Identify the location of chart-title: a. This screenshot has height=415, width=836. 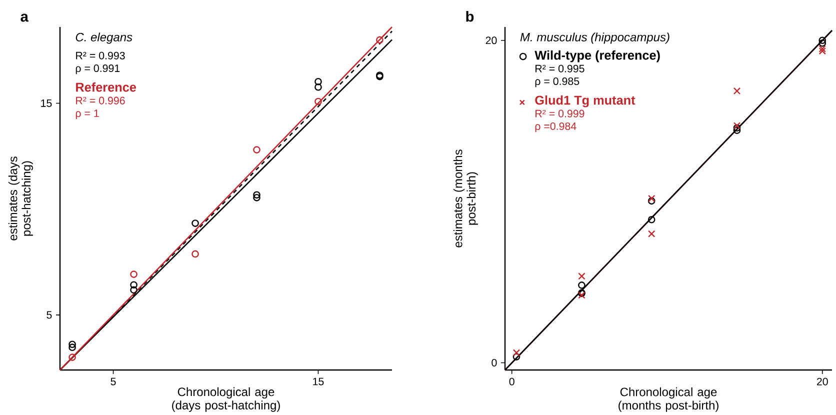
(24, 18).